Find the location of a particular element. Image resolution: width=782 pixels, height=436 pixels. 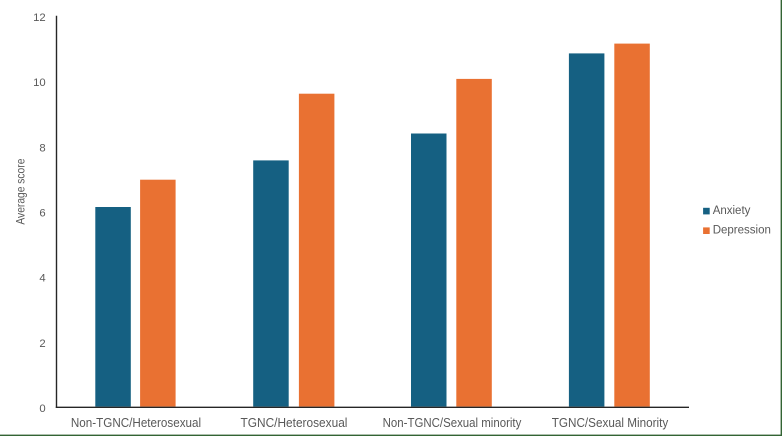

svg-text: 8 is located at coordinates (42, 148).